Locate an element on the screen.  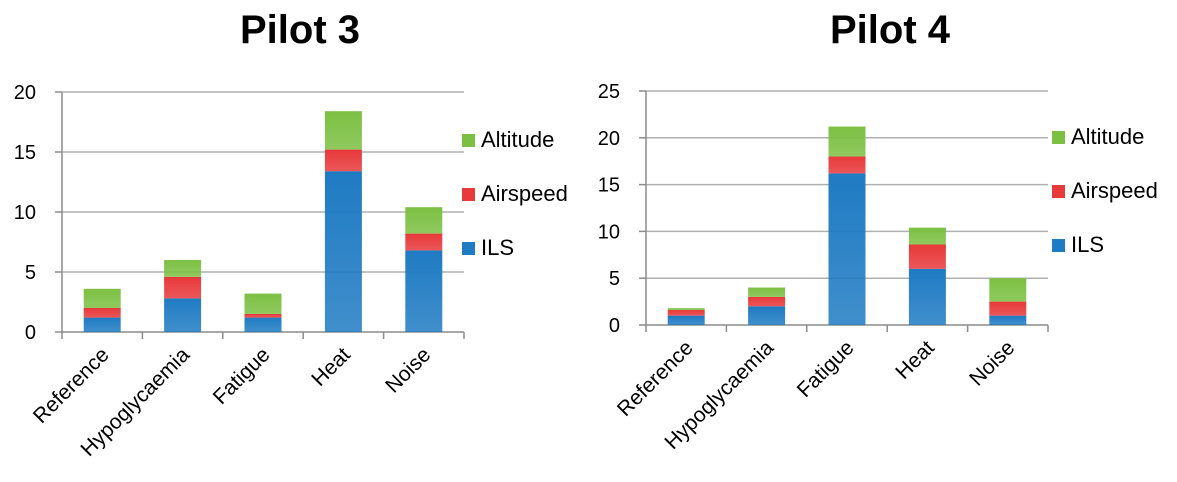
chart-title: Pilot 4 is located at coordinates (890, 30).